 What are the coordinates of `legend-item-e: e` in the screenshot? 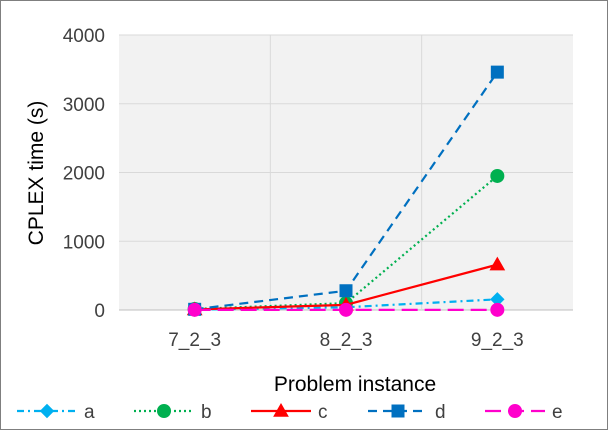 It's located at (524, 412).